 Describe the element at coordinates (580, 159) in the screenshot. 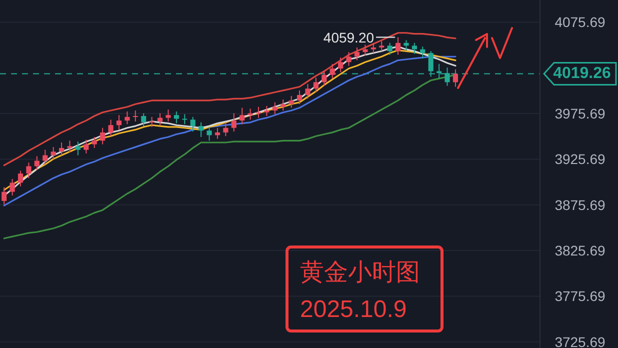

I see `y-tick-label: 3925.69` at that location.